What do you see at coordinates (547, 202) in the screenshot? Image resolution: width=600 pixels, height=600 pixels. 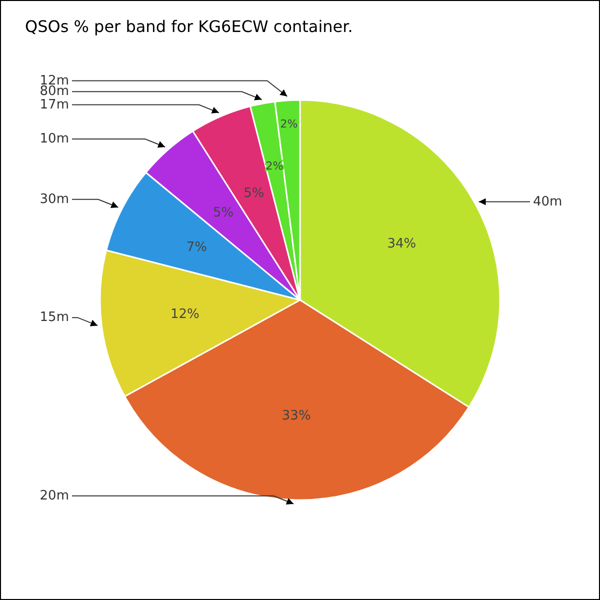 I see `slice-label: 40m` at bounding box center [547, 202].